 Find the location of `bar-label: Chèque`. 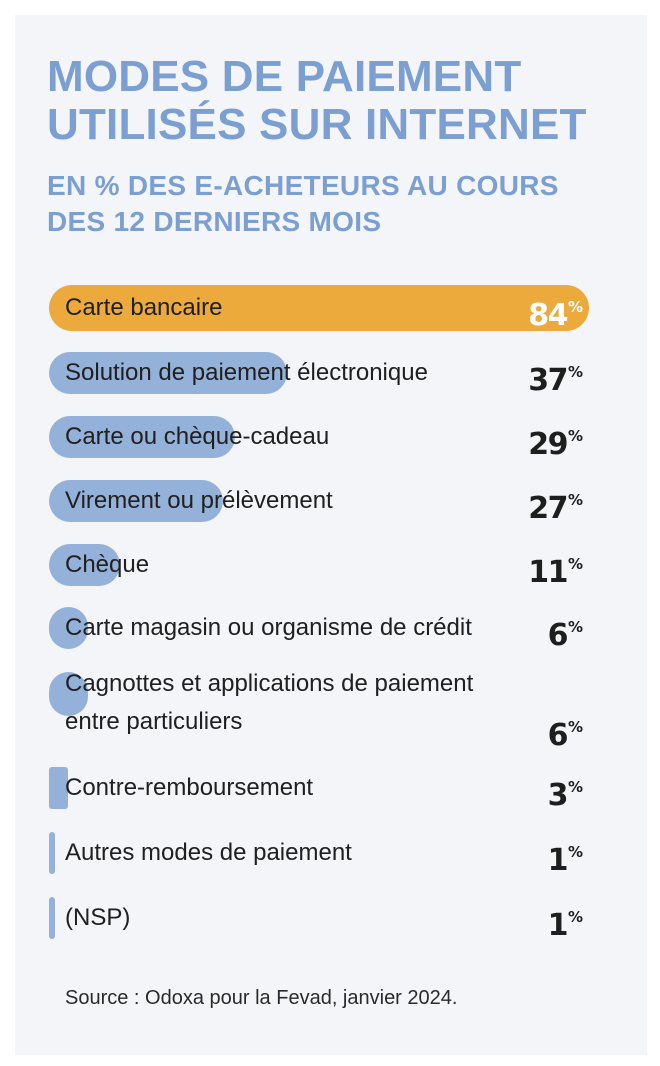

bar-label: Chèque is located at coordinates (107, 564).